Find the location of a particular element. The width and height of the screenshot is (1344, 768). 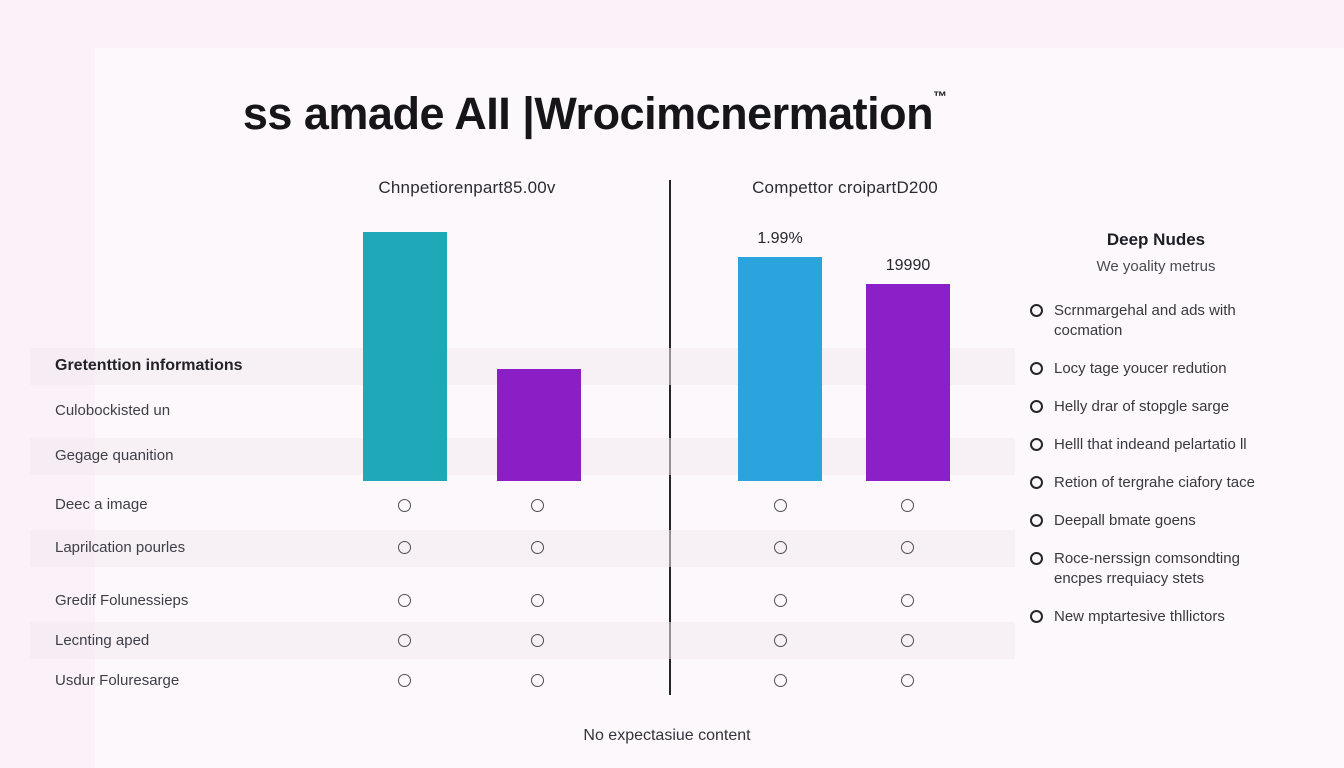

table-row-label: Gretenttion informations is located at coordinates (149, 365).